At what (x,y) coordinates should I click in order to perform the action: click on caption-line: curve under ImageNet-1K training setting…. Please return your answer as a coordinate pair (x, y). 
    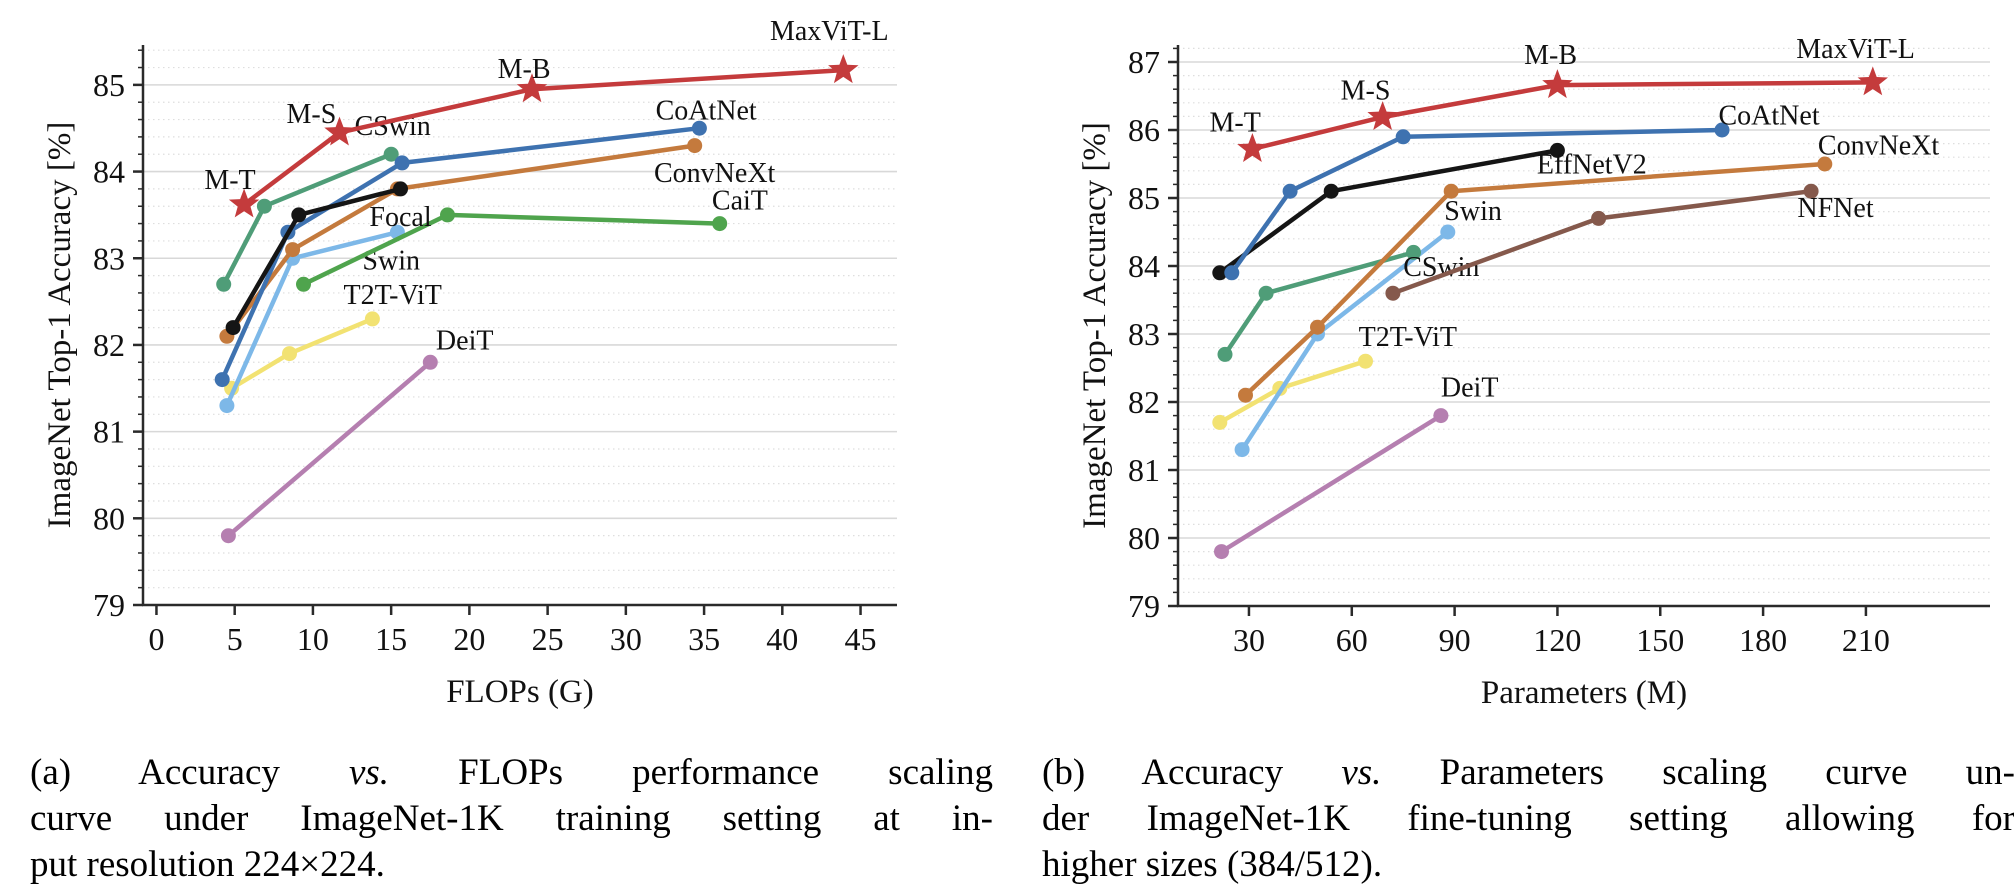
    Looking at the image, I should click on (511, 819).